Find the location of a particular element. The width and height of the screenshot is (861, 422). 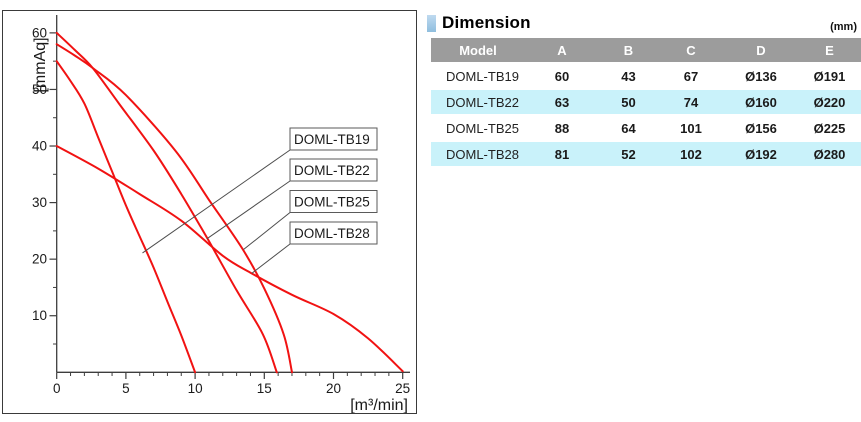

table-row: DOML-TB19 60 43 67 Ø136 Ø191 is located at coordinates (646, 76).